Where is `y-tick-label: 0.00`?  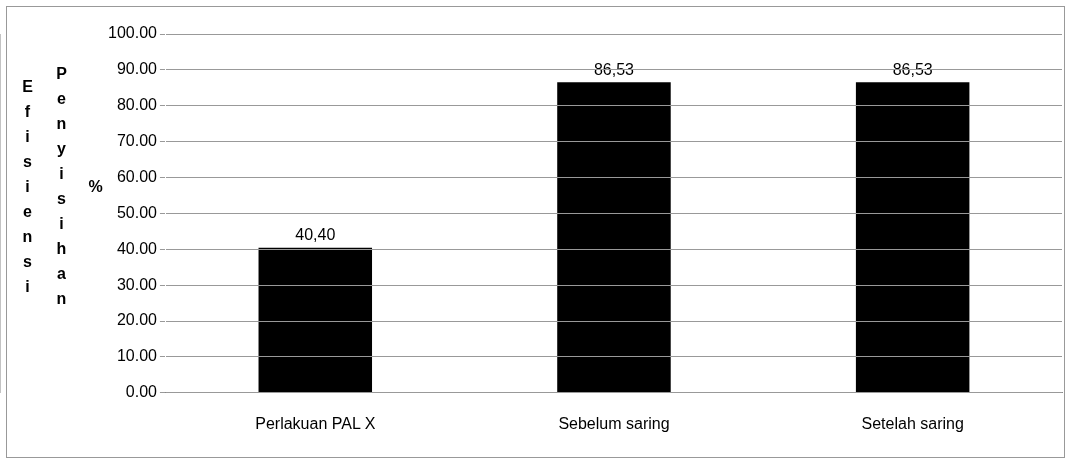 y-tick-label: 0.00 is located at coordinates (141, 392).